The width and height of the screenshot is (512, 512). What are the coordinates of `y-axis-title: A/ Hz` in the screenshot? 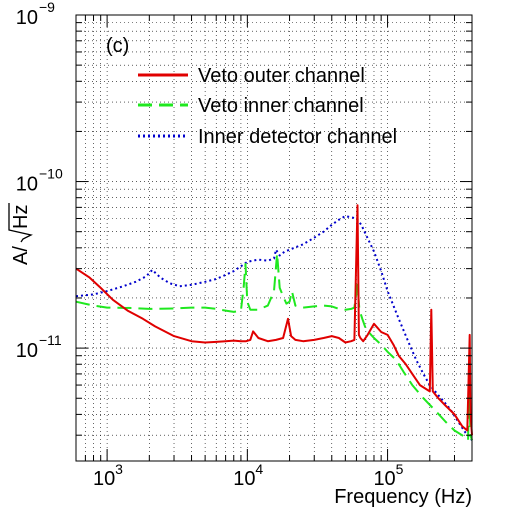 It's located at (20, 234).